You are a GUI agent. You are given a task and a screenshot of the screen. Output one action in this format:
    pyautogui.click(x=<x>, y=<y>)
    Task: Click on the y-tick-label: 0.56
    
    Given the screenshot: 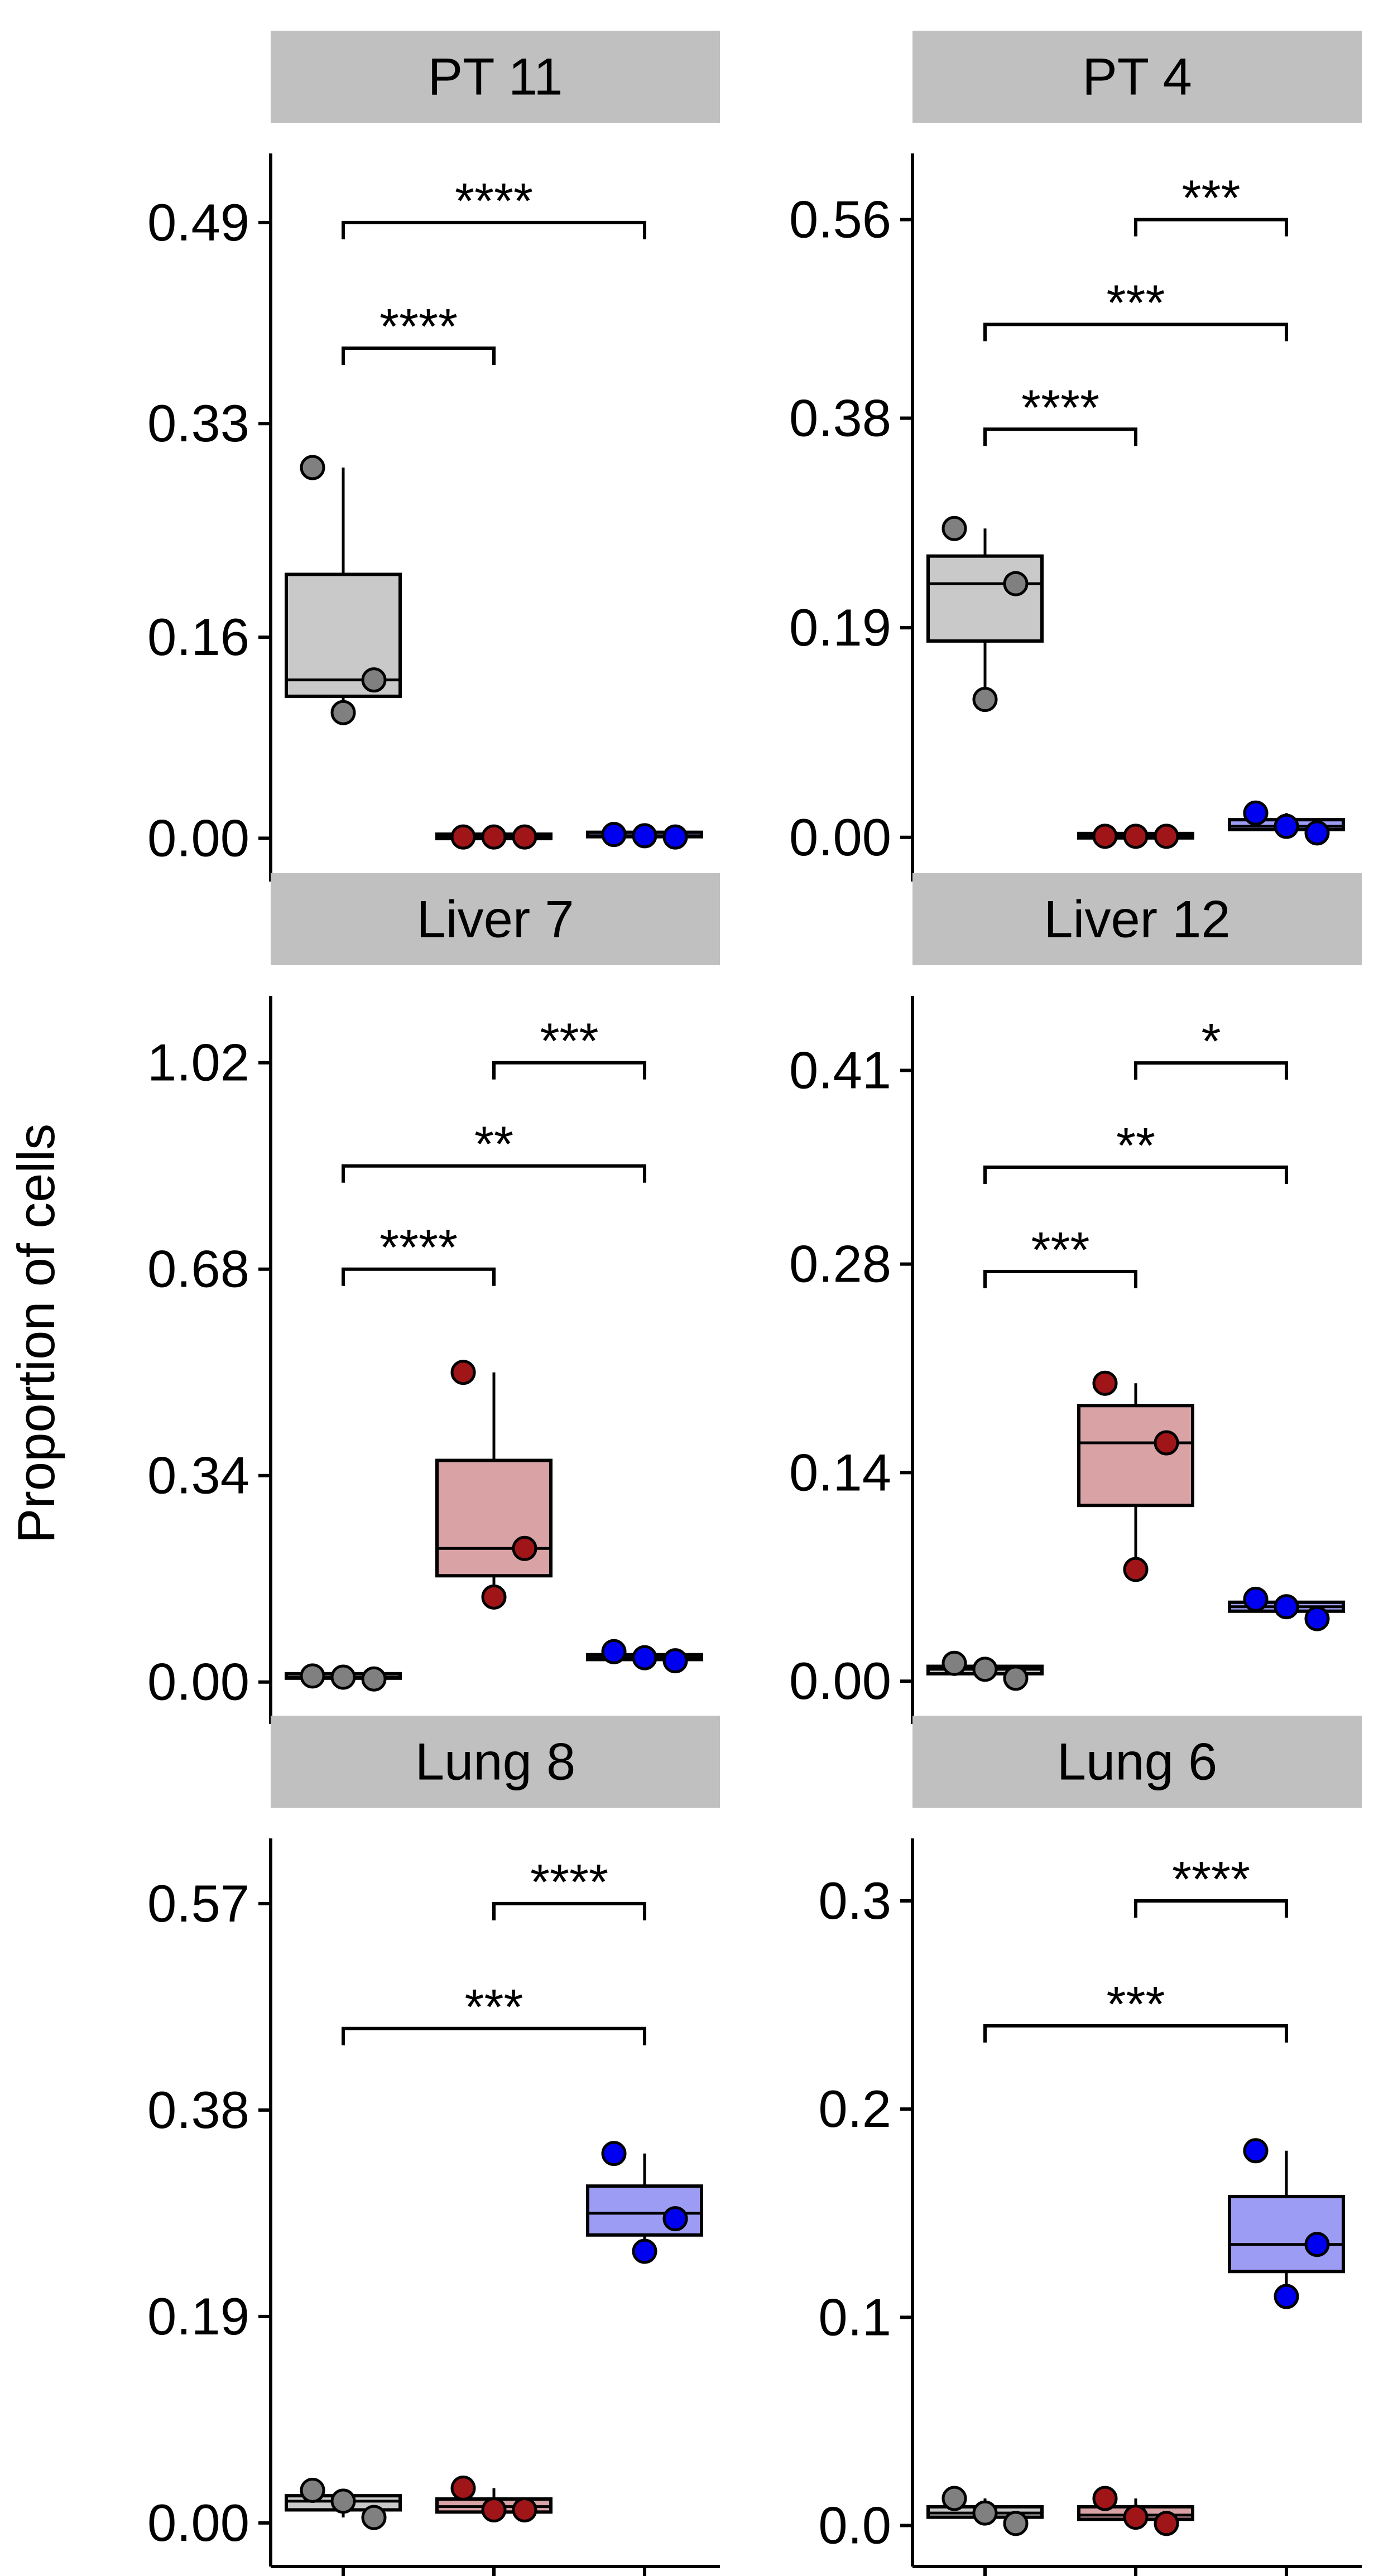 What is the action you would take?
    pyautogui.click(x=840, y=220)
    